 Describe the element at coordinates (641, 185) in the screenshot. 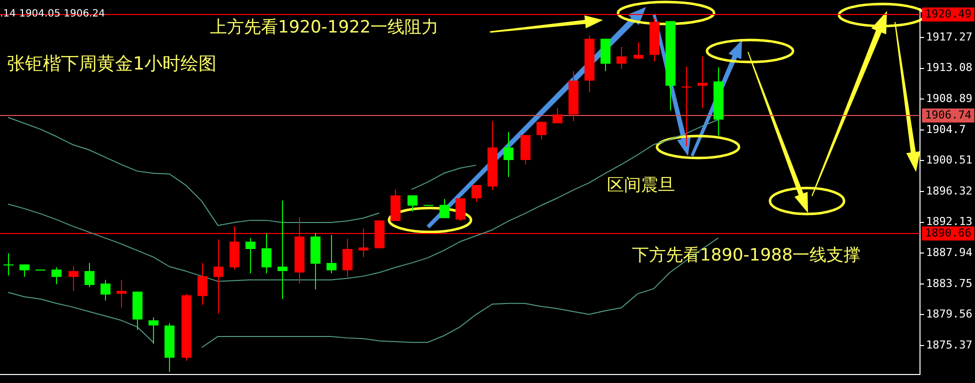

I see `annotation: 区间震旦` at that location.